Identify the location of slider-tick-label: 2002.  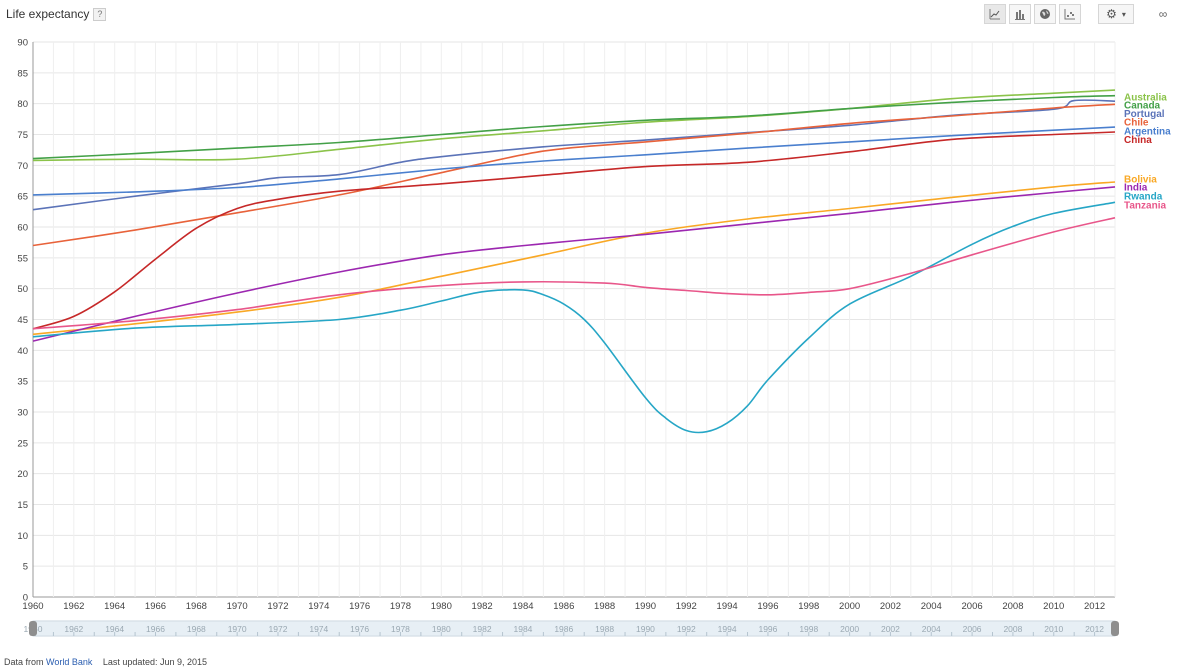
(890, 629).